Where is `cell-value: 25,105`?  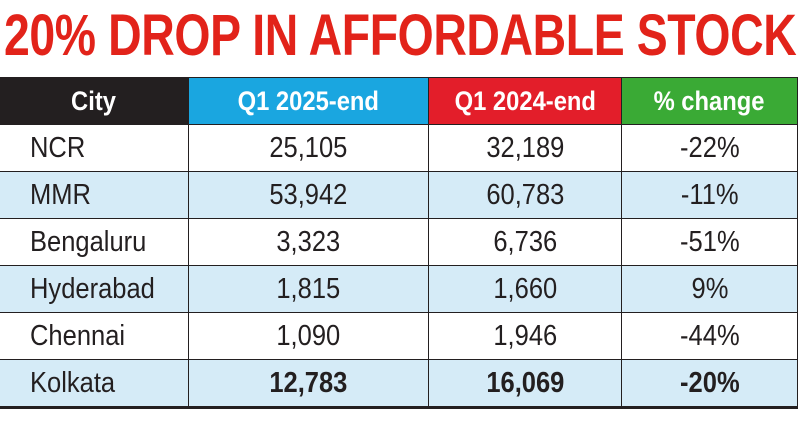 cell-value: 25,105 is located at coordinates (308, 147).